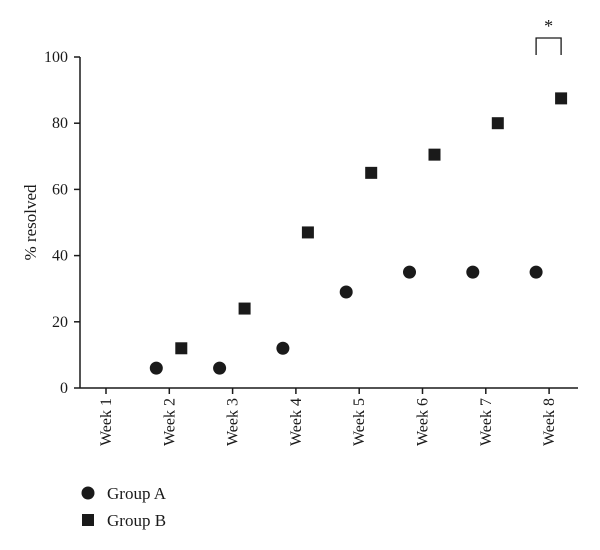 The height and width of the screenshot is (550, 600). Describe the element at coordinates (60, 256) in the screenshot. I see `y-tick-label: 40` at that location.